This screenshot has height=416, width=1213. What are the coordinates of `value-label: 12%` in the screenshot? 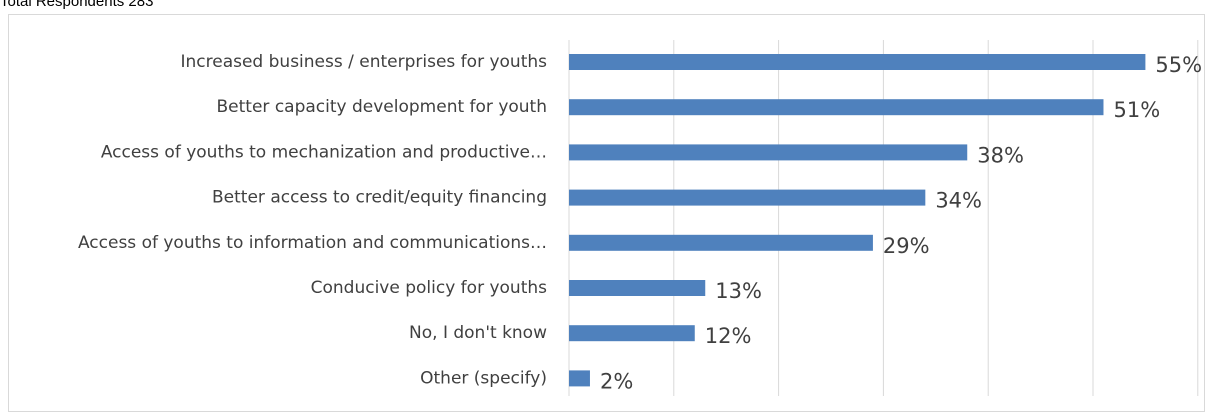 It's located at (728, 336).